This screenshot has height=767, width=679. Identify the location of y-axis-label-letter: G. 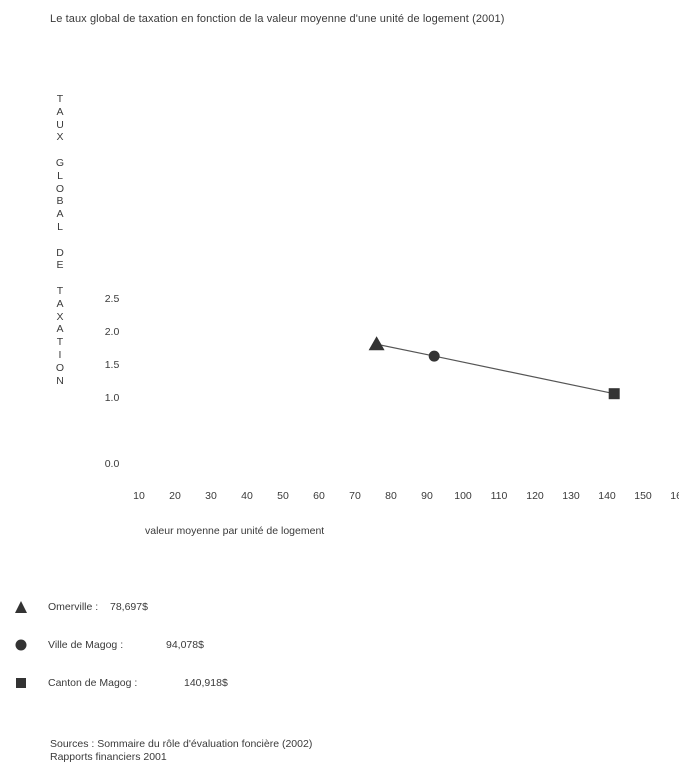
(60, 162).